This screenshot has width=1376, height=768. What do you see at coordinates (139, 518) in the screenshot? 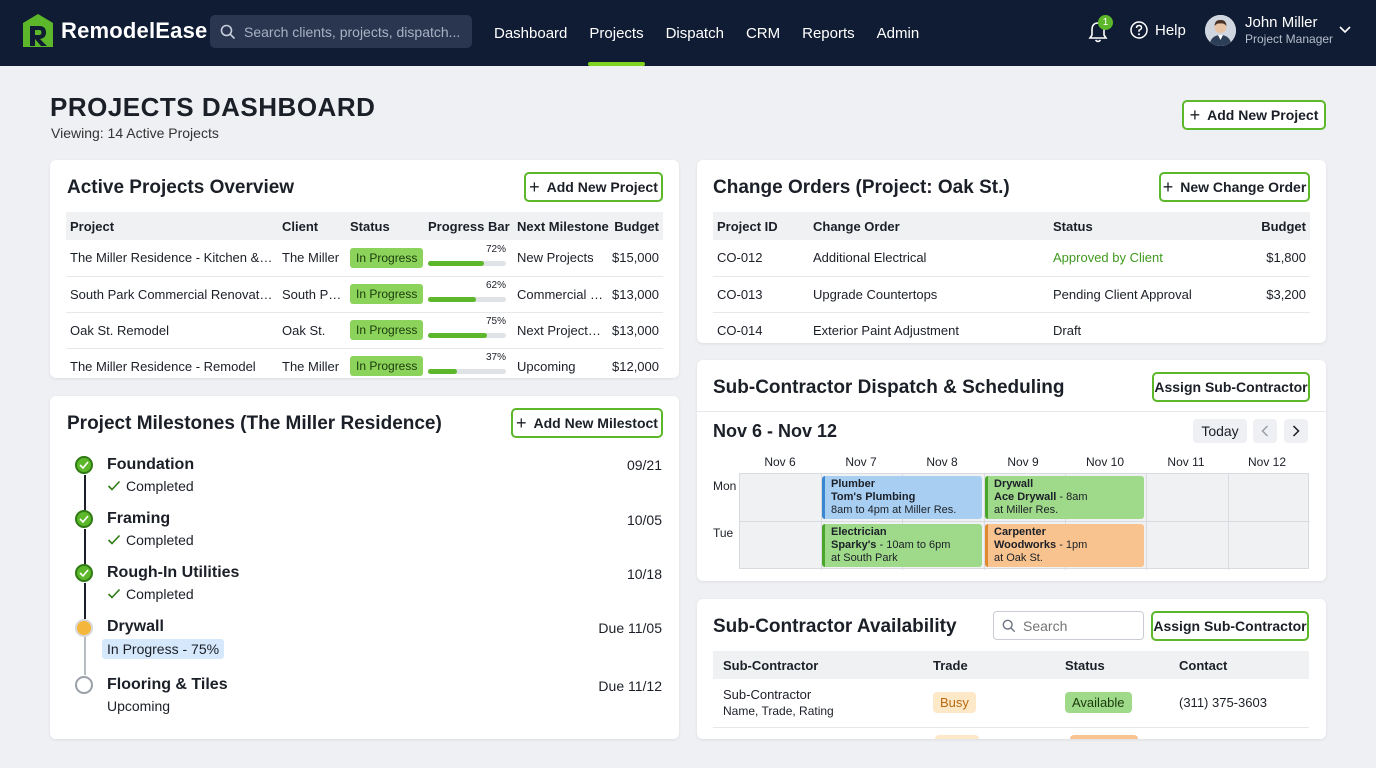
I see `milestone-name: Framing` at bounding box center [139, 518].